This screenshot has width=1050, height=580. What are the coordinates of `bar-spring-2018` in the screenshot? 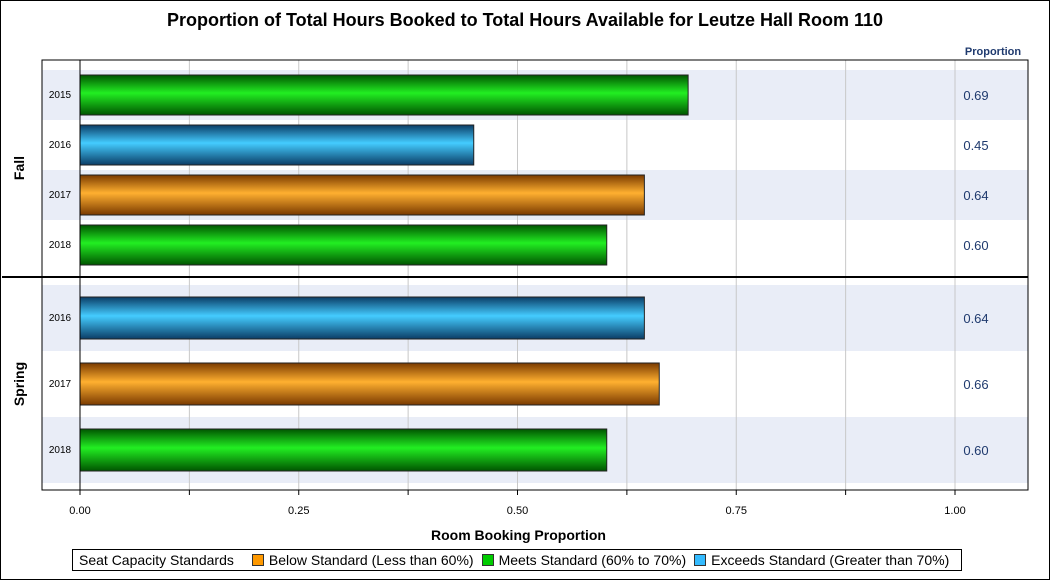 It's located at (343, 450).